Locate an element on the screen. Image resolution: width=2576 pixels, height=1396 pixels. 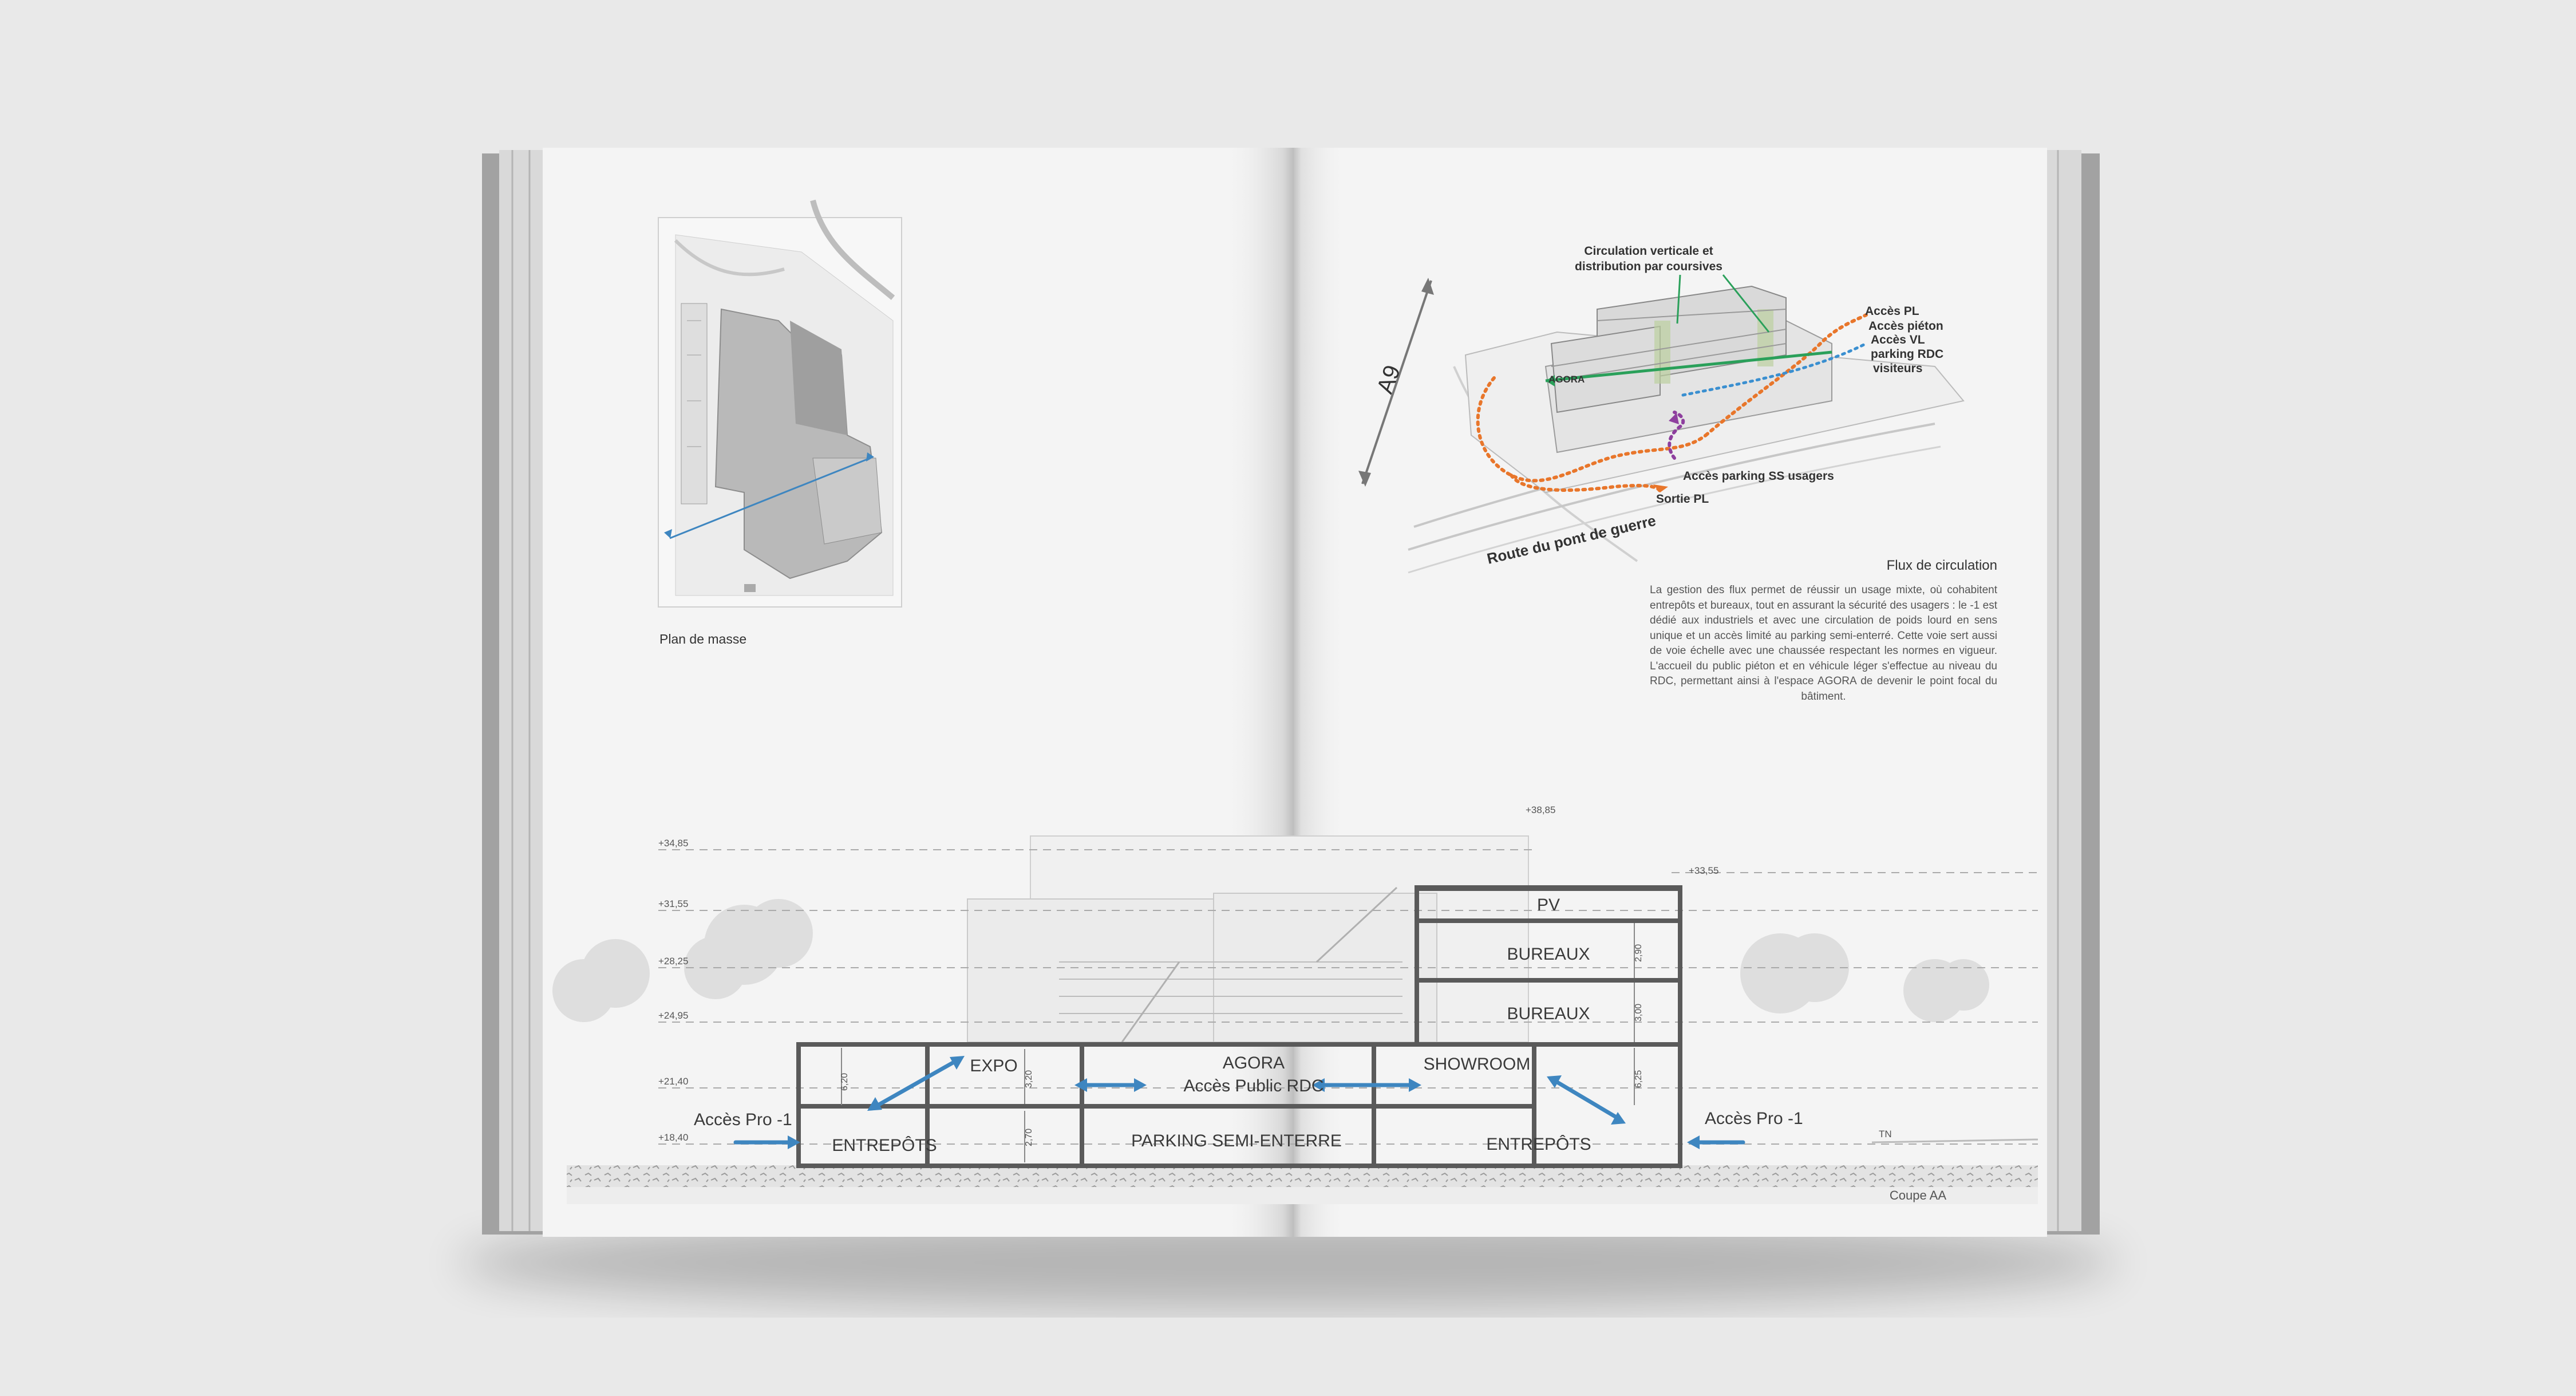
dim-620: 6,20 is located at coordinates (845, 1082).